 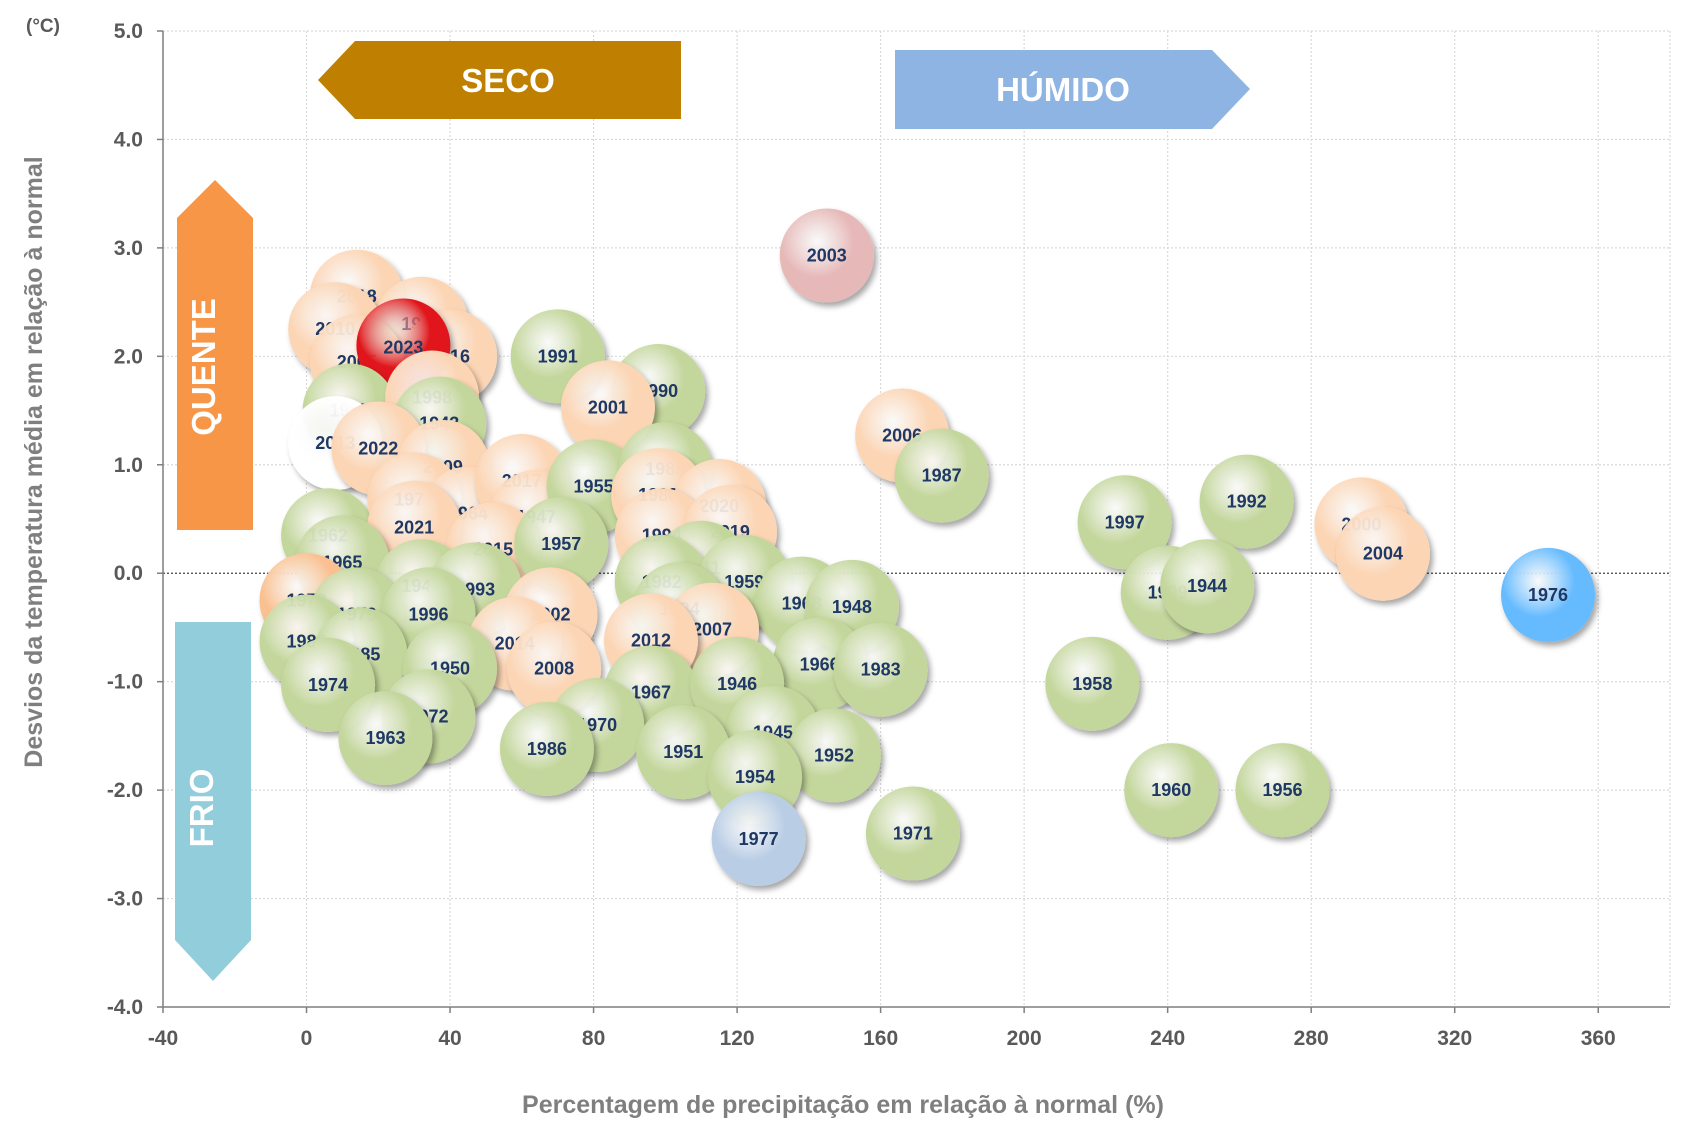 What do you see at coordinates (403, 347) in the screenshot?
I see `bubble-label: 2023` at bounding box center [403, 347].